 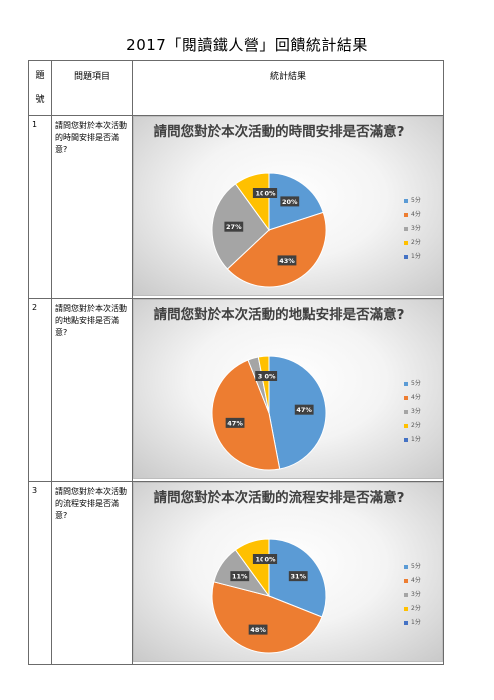 I want to click on pie-svg: 31% 48% 11% 10 0%, so click(x=269, y=596).